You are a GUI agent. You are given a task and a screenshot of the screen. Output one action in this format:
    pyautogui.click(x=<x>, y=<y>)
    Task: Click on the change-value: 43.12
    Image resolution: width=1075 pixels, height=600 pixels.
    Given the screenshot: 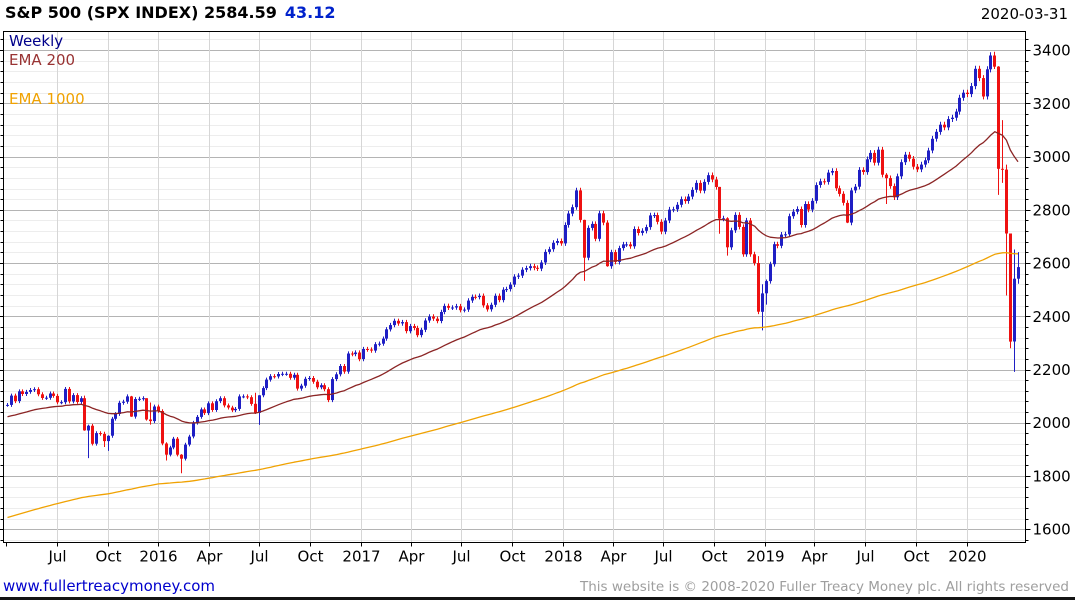 What is the action you would take?
    pyautogui.click(x=310, y=12)
    